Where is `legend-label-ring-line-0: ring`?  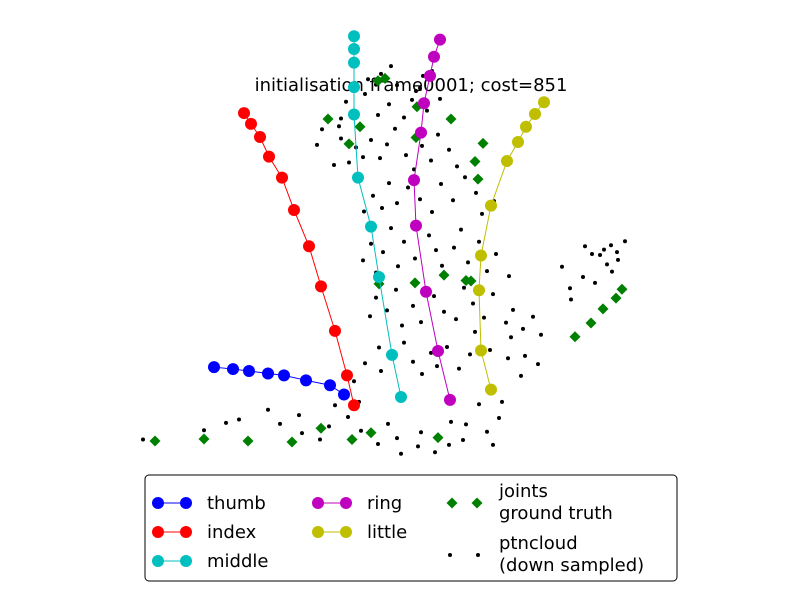 legend-label-ring-line-0: ring is located at coordinates (384, 503).